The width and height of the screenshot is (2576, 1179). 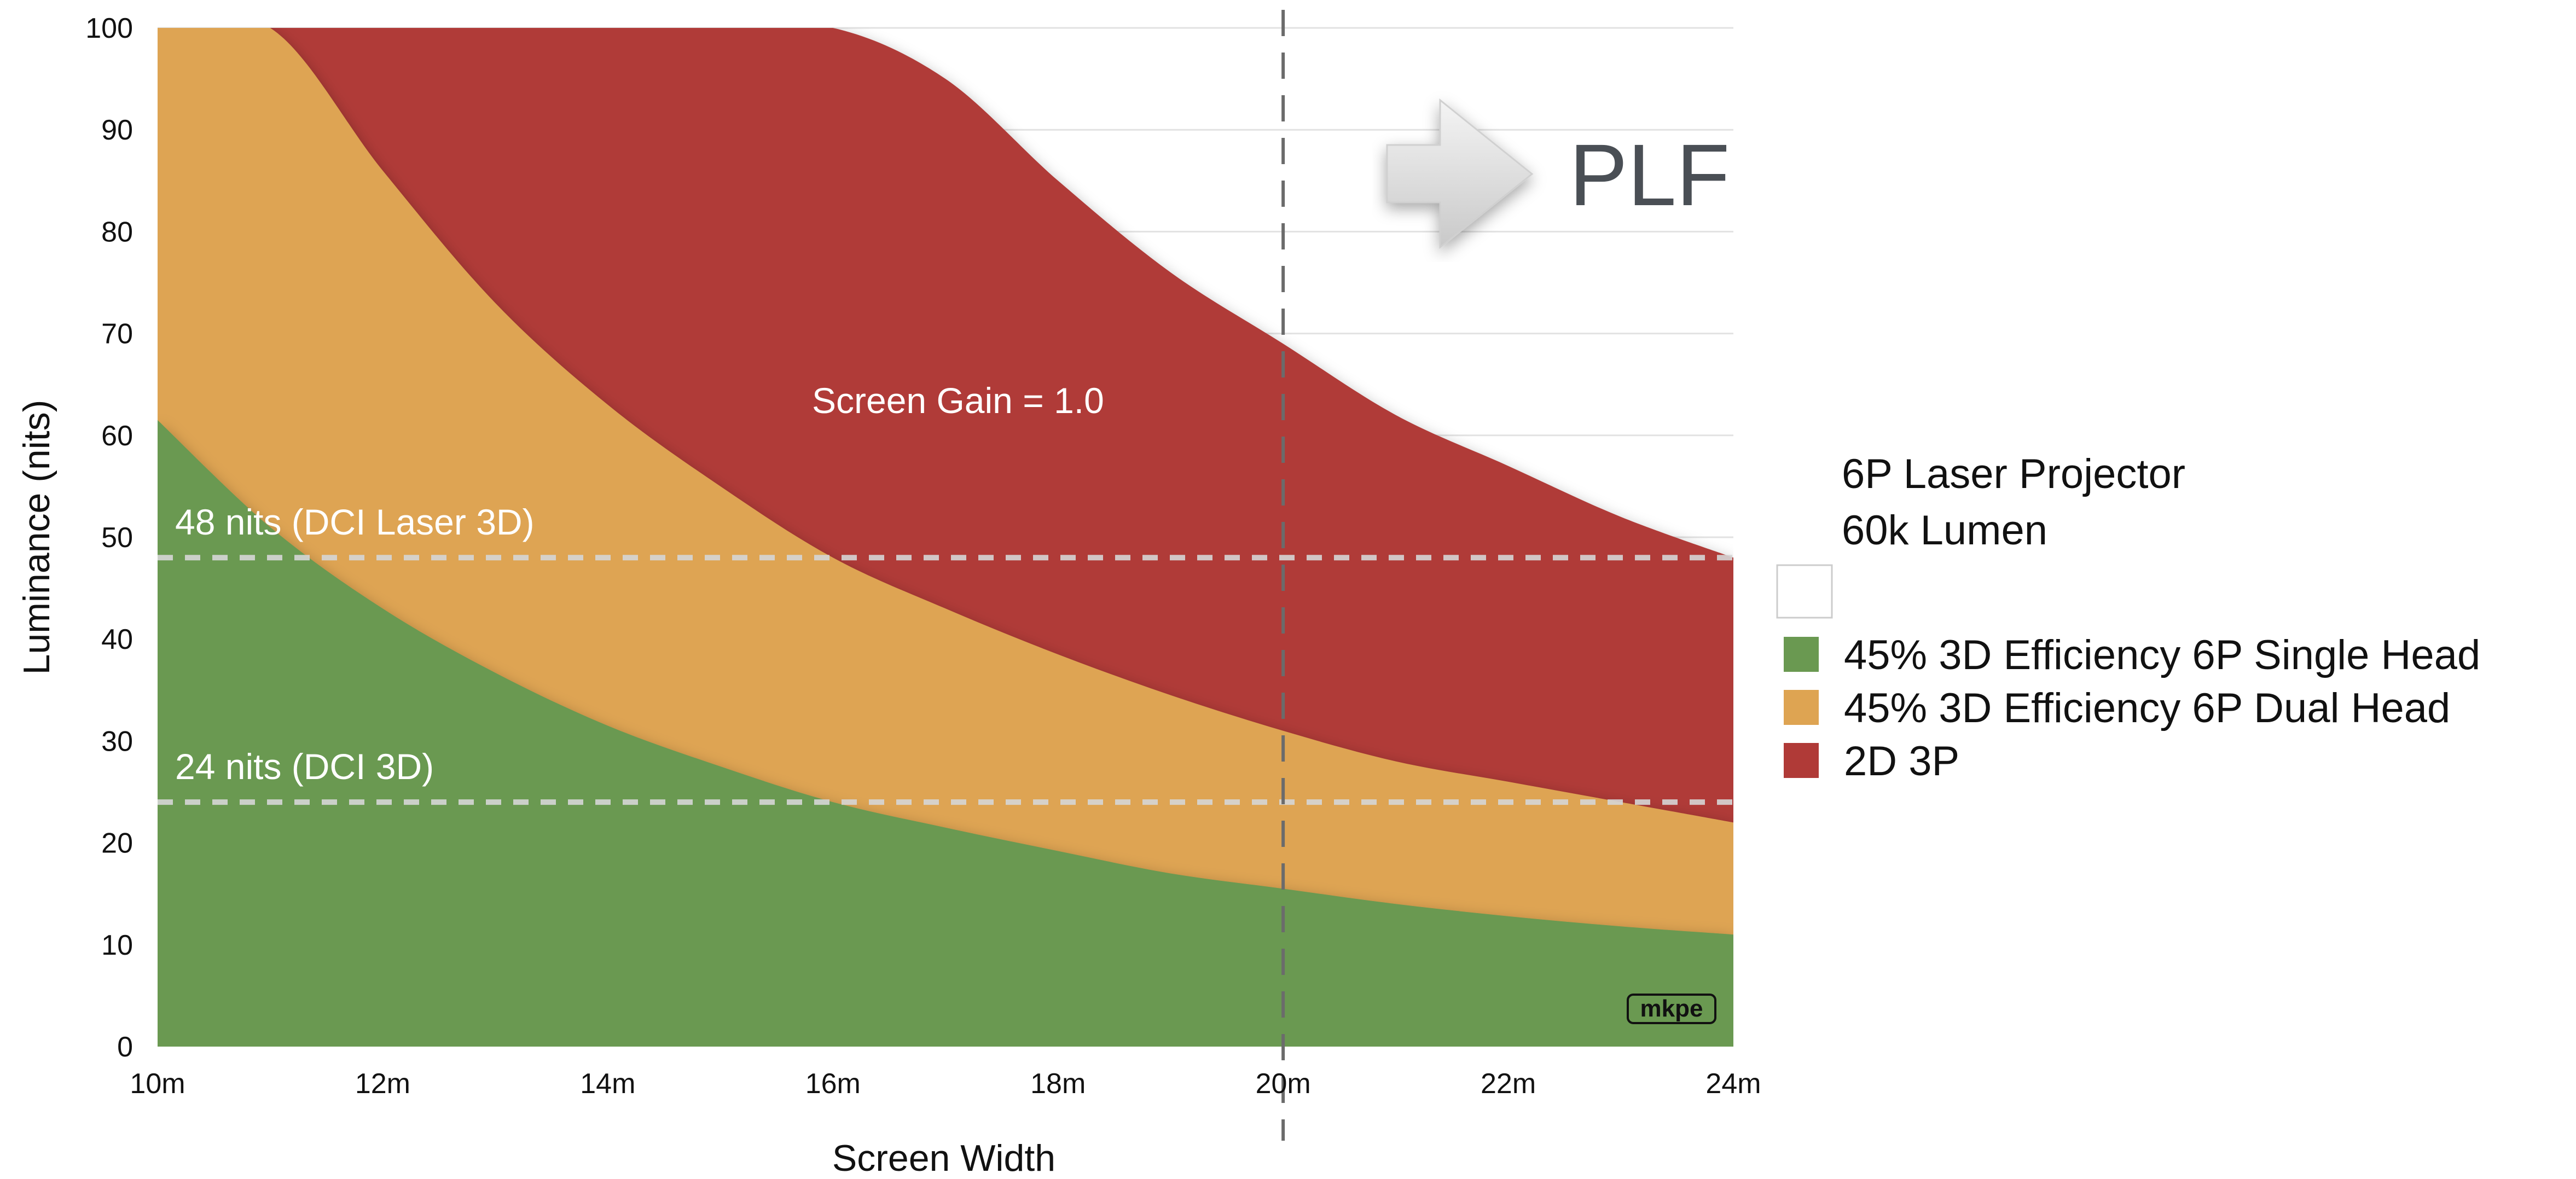 I want to click on y-tick-label: 80, so click(x=117, y=232).